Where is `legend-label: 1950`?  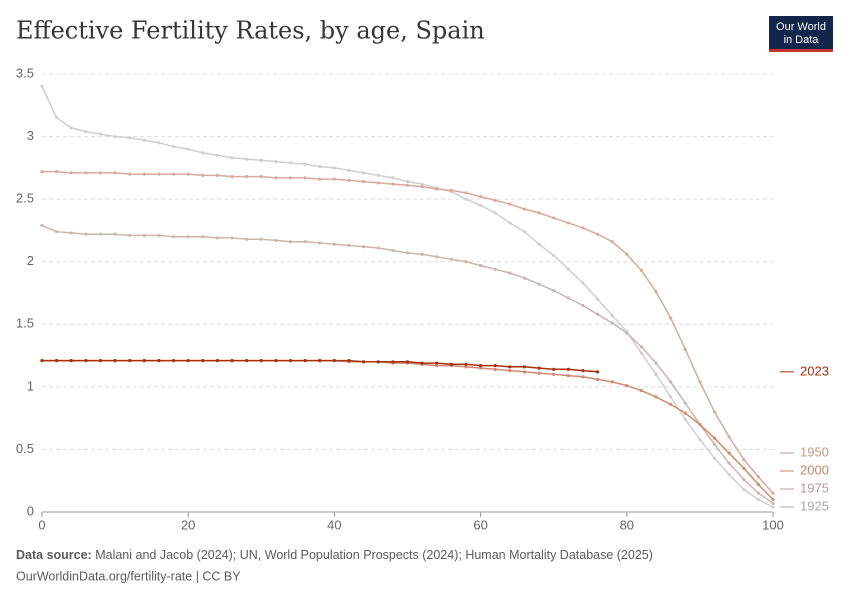 legend-label: 1950 is located at coordinates (814, 451).